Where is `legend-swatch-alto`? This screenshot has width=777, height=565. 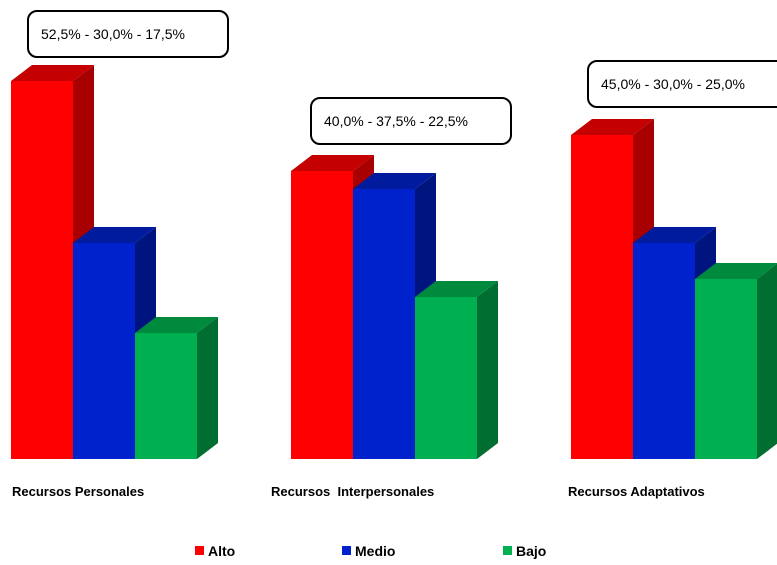
legend-swatch-alto is located at coordinates (199, 550).